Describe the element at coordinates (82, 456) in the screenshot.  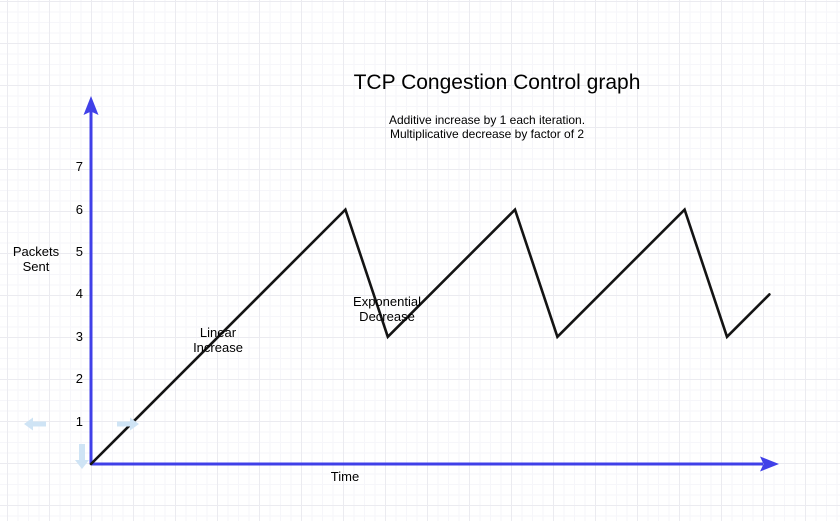
I see `pan-down-arrow-icon` at that location.